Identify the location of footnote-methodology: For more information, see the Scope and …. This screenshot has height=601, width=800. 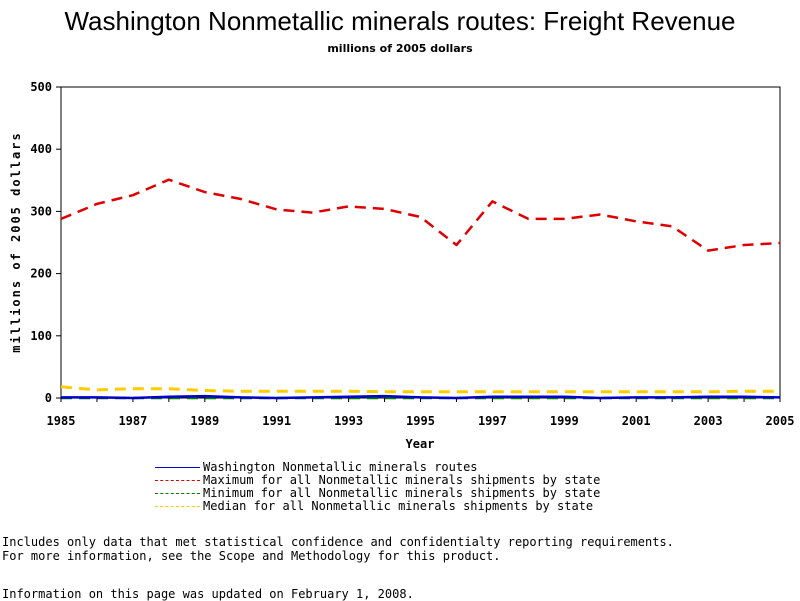
(251, 555).